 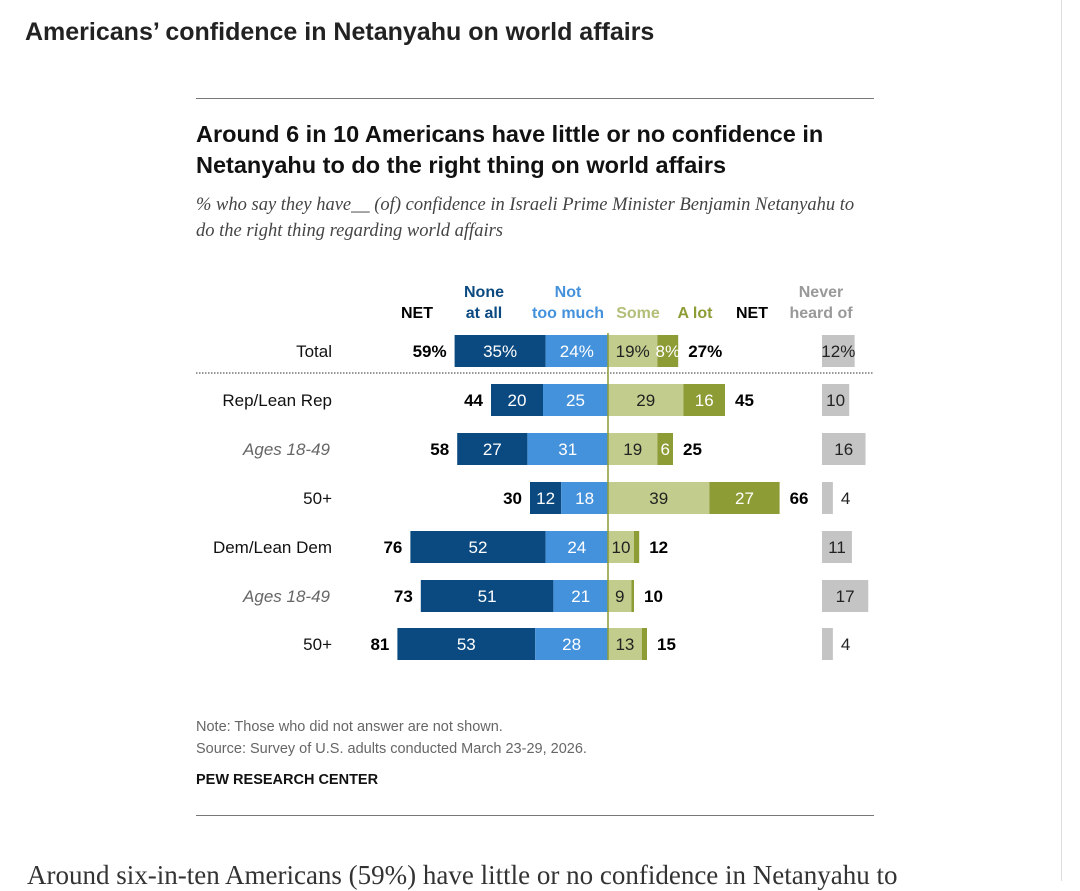 I want to click on label-net-negative: 76, so click(x=392, y=547).